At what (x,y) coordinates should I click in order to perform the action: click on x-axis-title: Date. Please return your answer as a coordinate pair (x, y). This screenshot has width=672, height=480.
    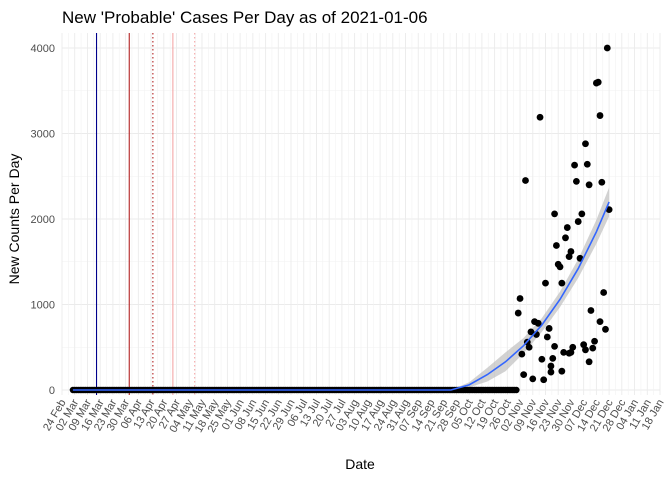
    Looking at the image, I should click on (360, 464).